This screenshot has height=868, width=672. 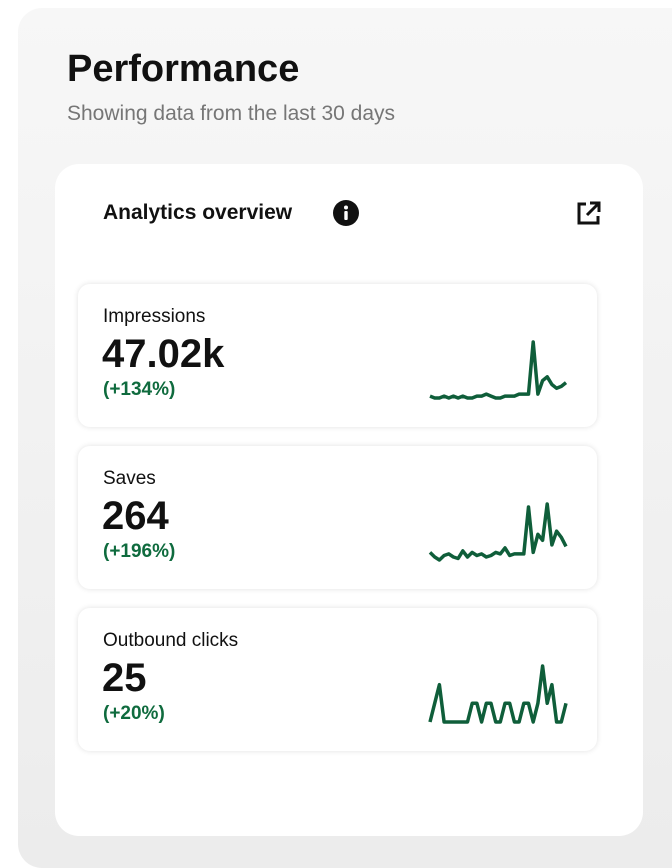 I want to click on metric-change: (+134%), so click(x=139, y=389).